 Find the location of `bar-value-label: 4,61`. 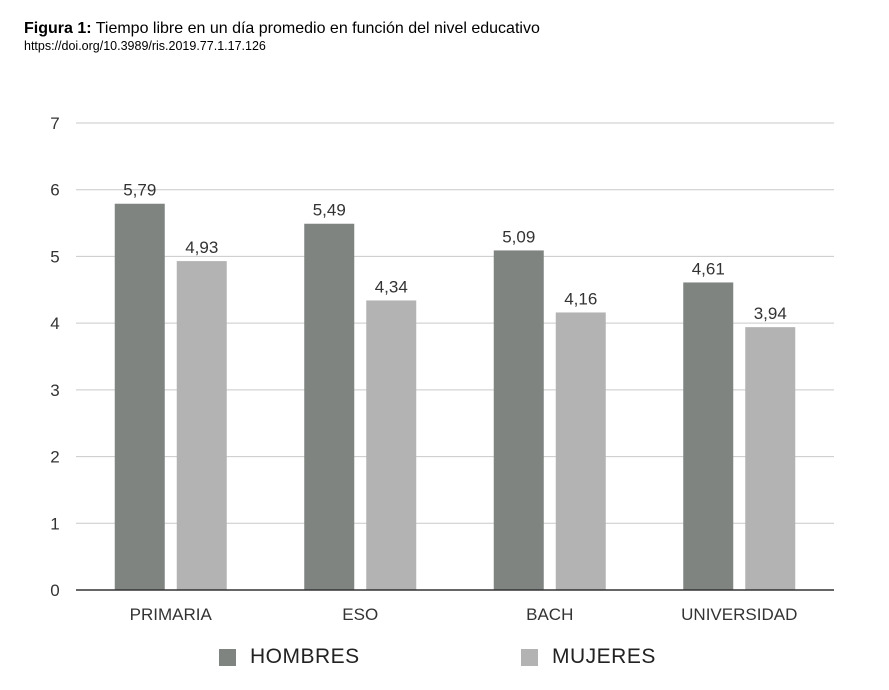

bar-value-label: 4,61 is located at coordinates (708, 268).